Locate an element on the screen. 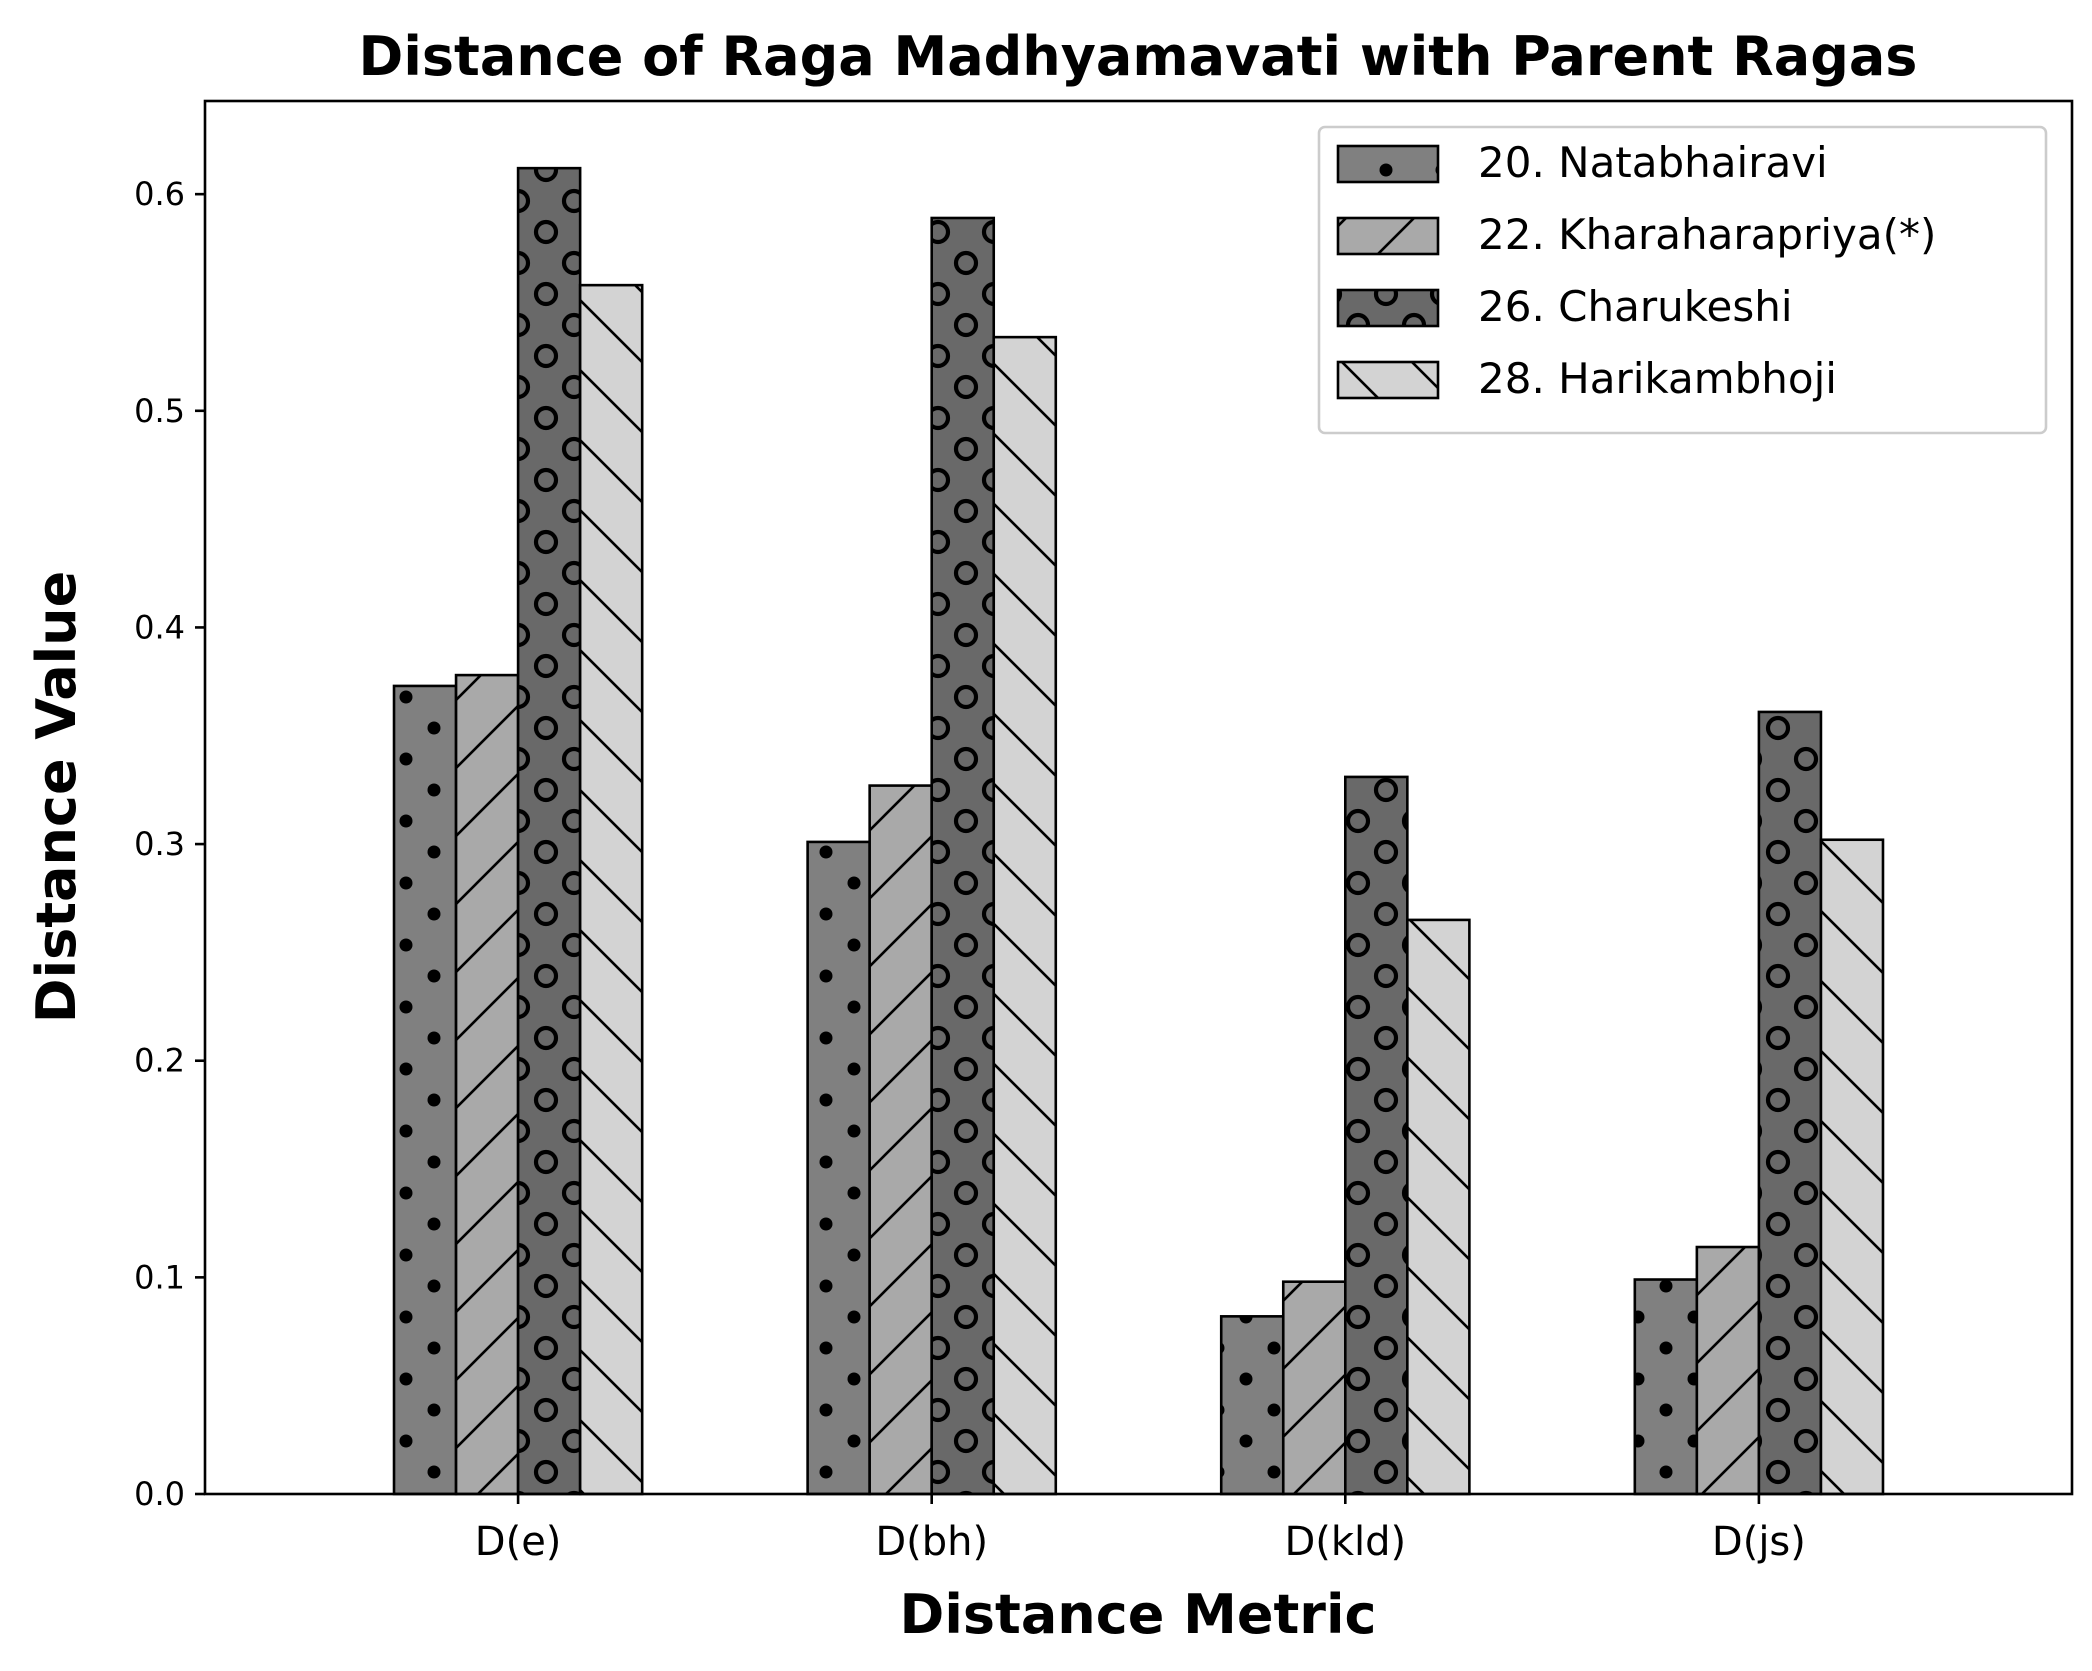 This screenshot has width=2092, height=1671. bar-pattern-4-de is located at coordinates (611, 889).